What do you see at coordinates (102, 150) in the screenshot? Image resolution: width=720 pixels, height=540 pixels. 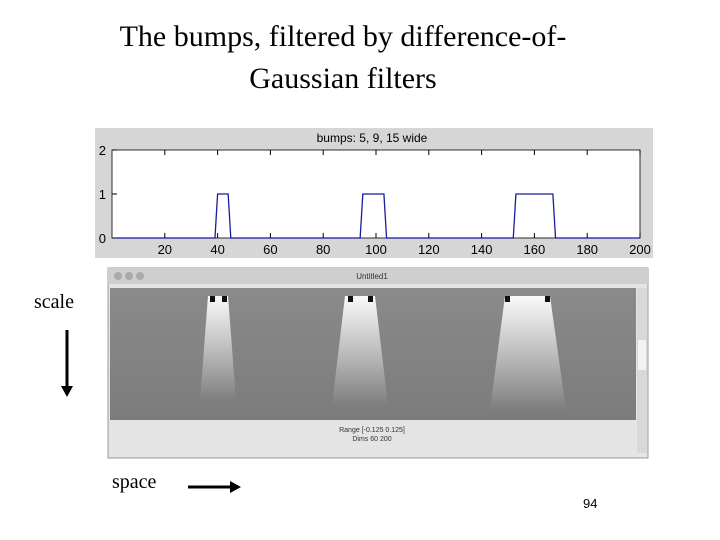 I see `y-tick-label: 2` at bounding box center [102, 150].